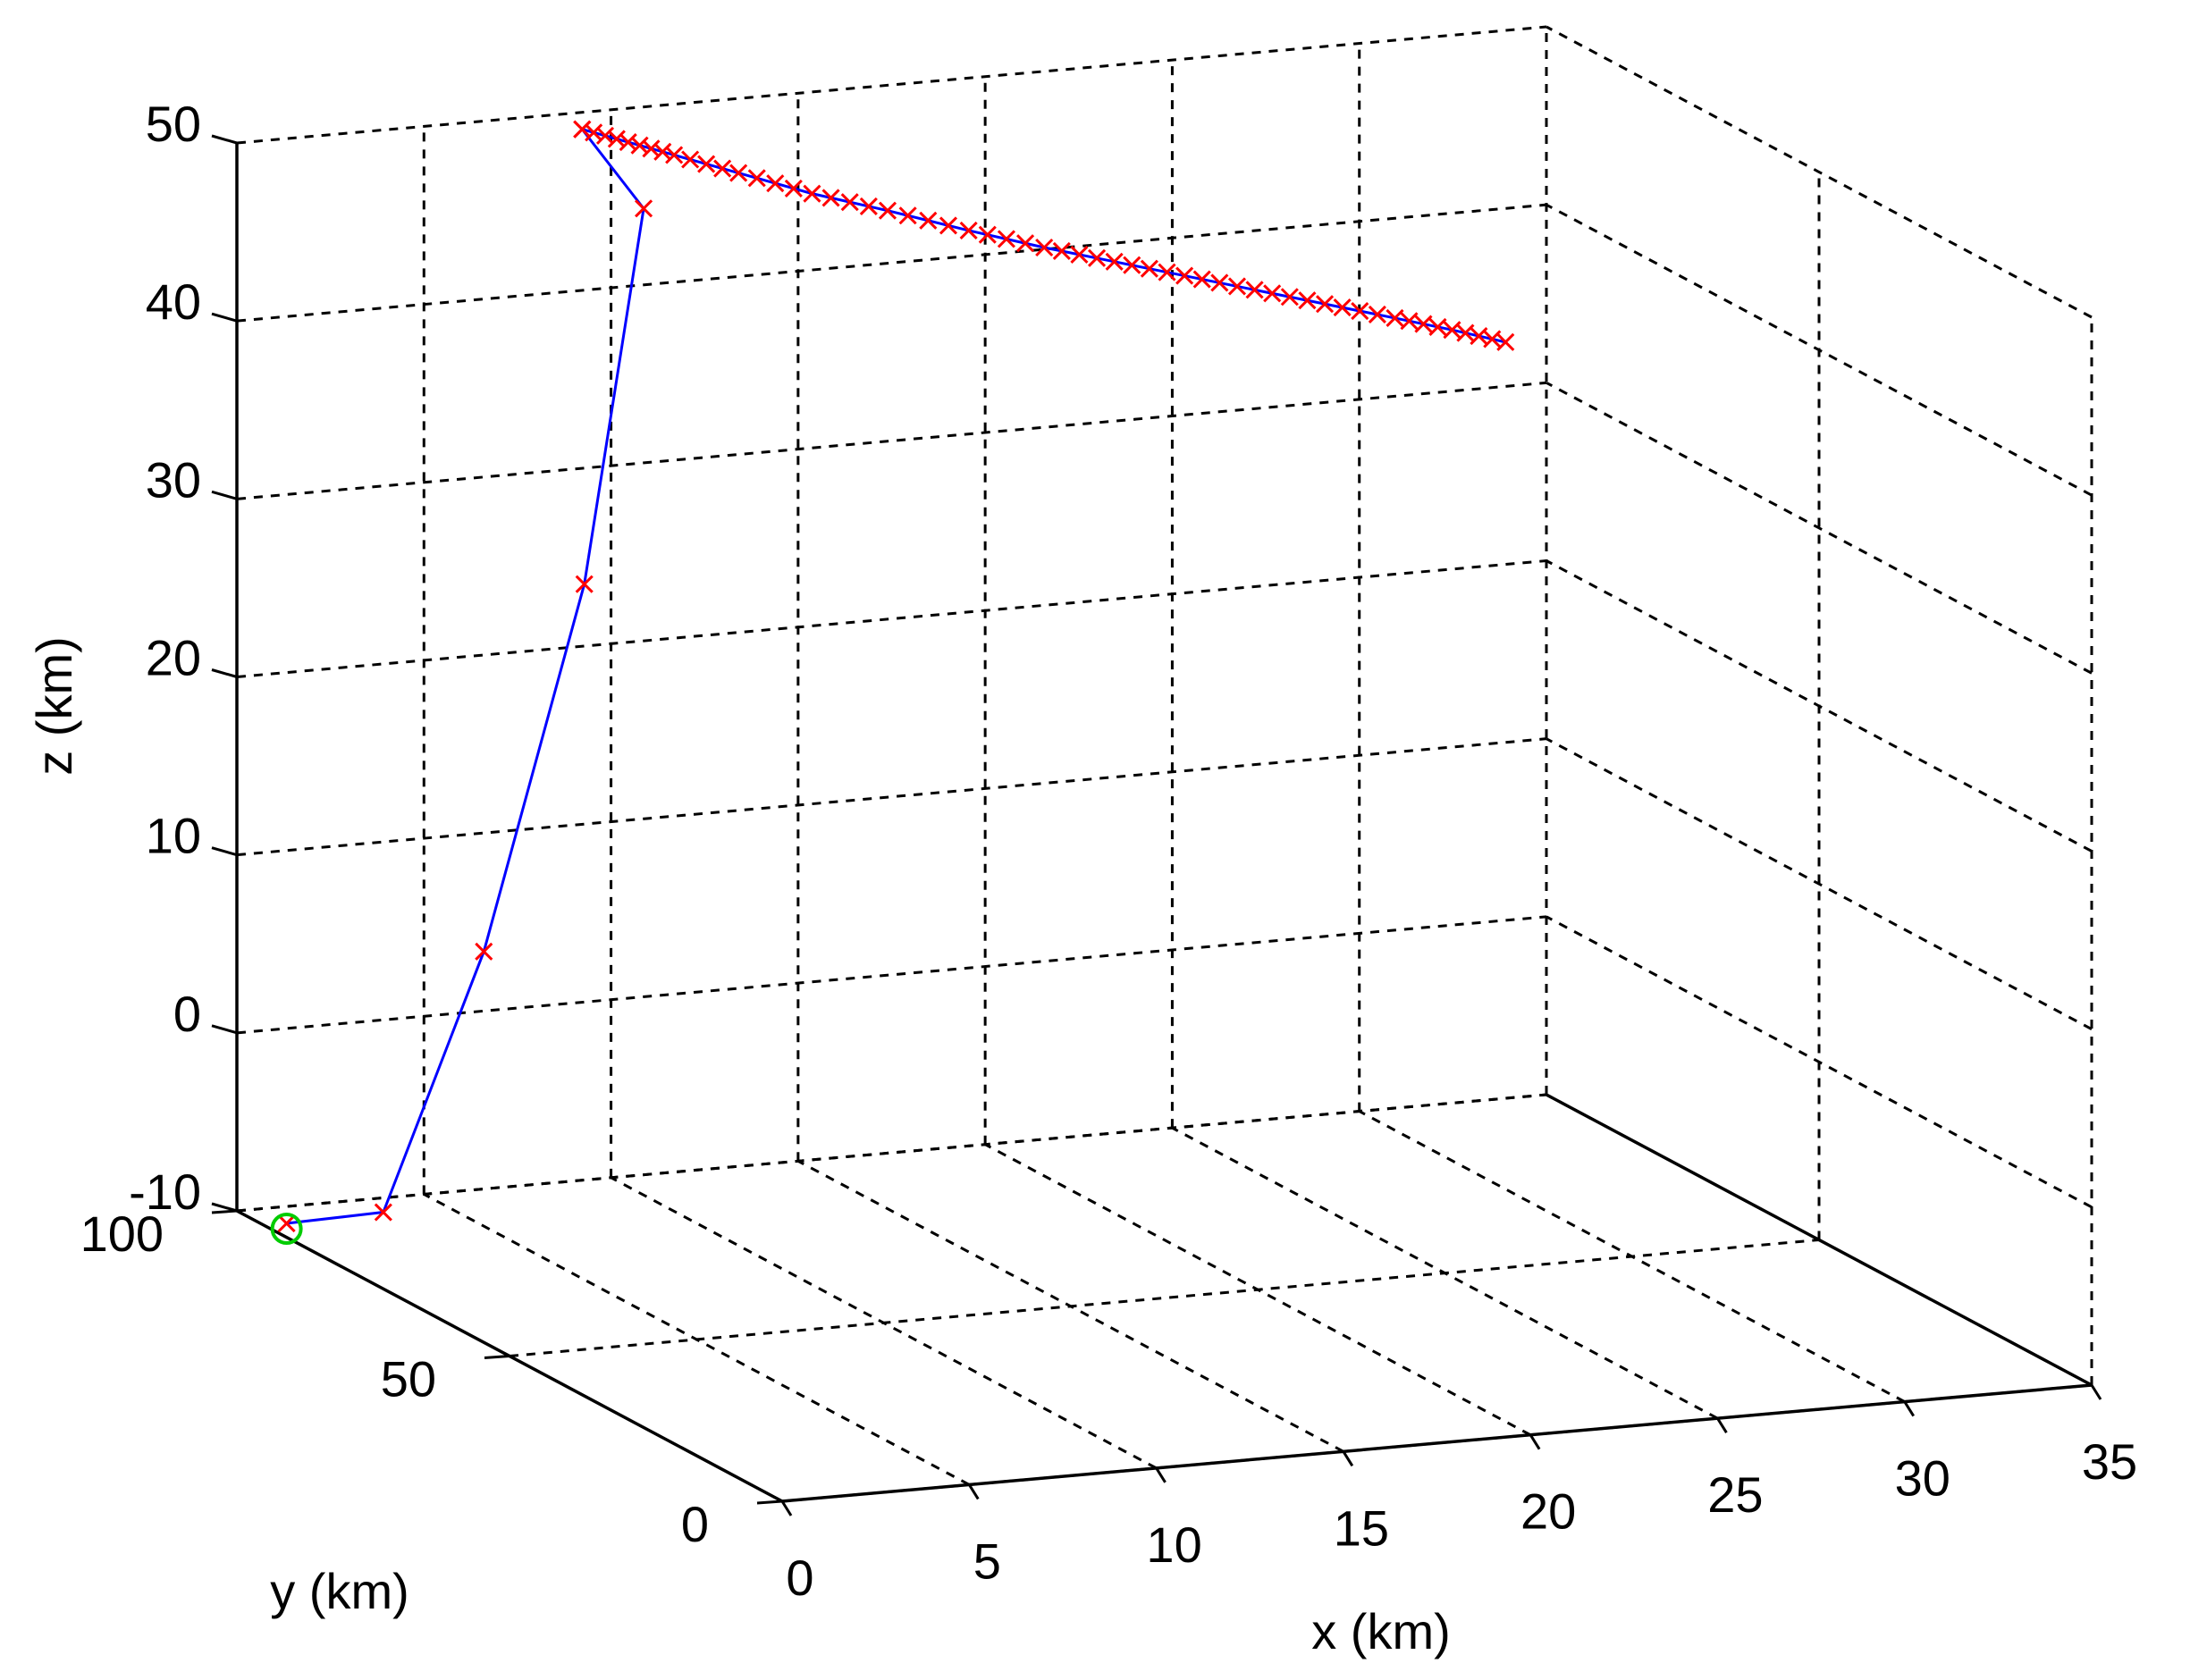 The width and height of the screenshot is (2190, 1680). What do you see at coordinates (339, 1591) in the screenshot?
I see `y-axis-label: y (km)` at bounding box center [339, 1591].